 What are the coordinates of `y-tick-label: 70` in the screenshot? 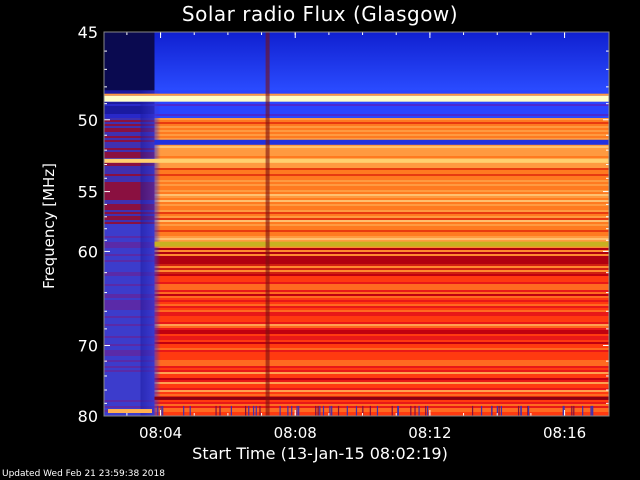 It's located at (88, 345).